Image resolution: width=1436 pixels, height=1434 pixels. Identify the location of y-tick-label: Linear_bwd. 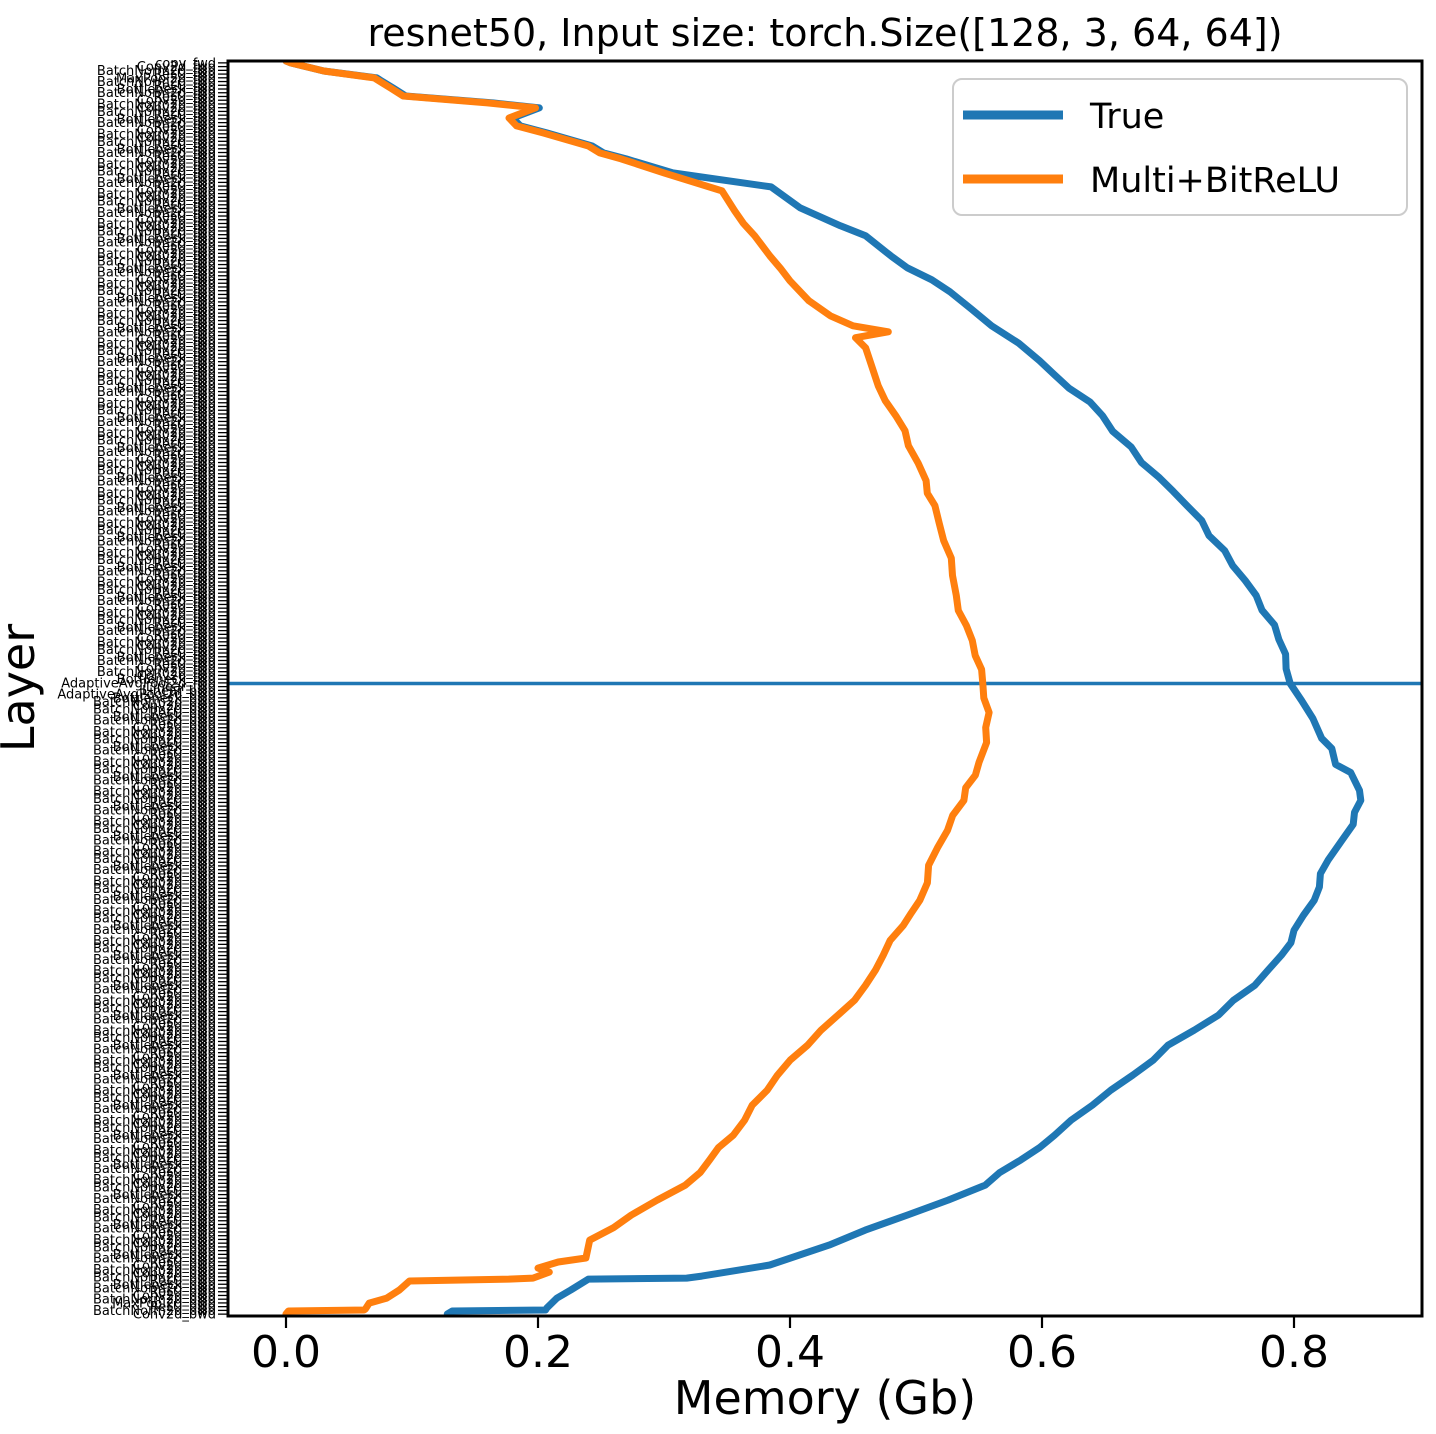
(179, 691).